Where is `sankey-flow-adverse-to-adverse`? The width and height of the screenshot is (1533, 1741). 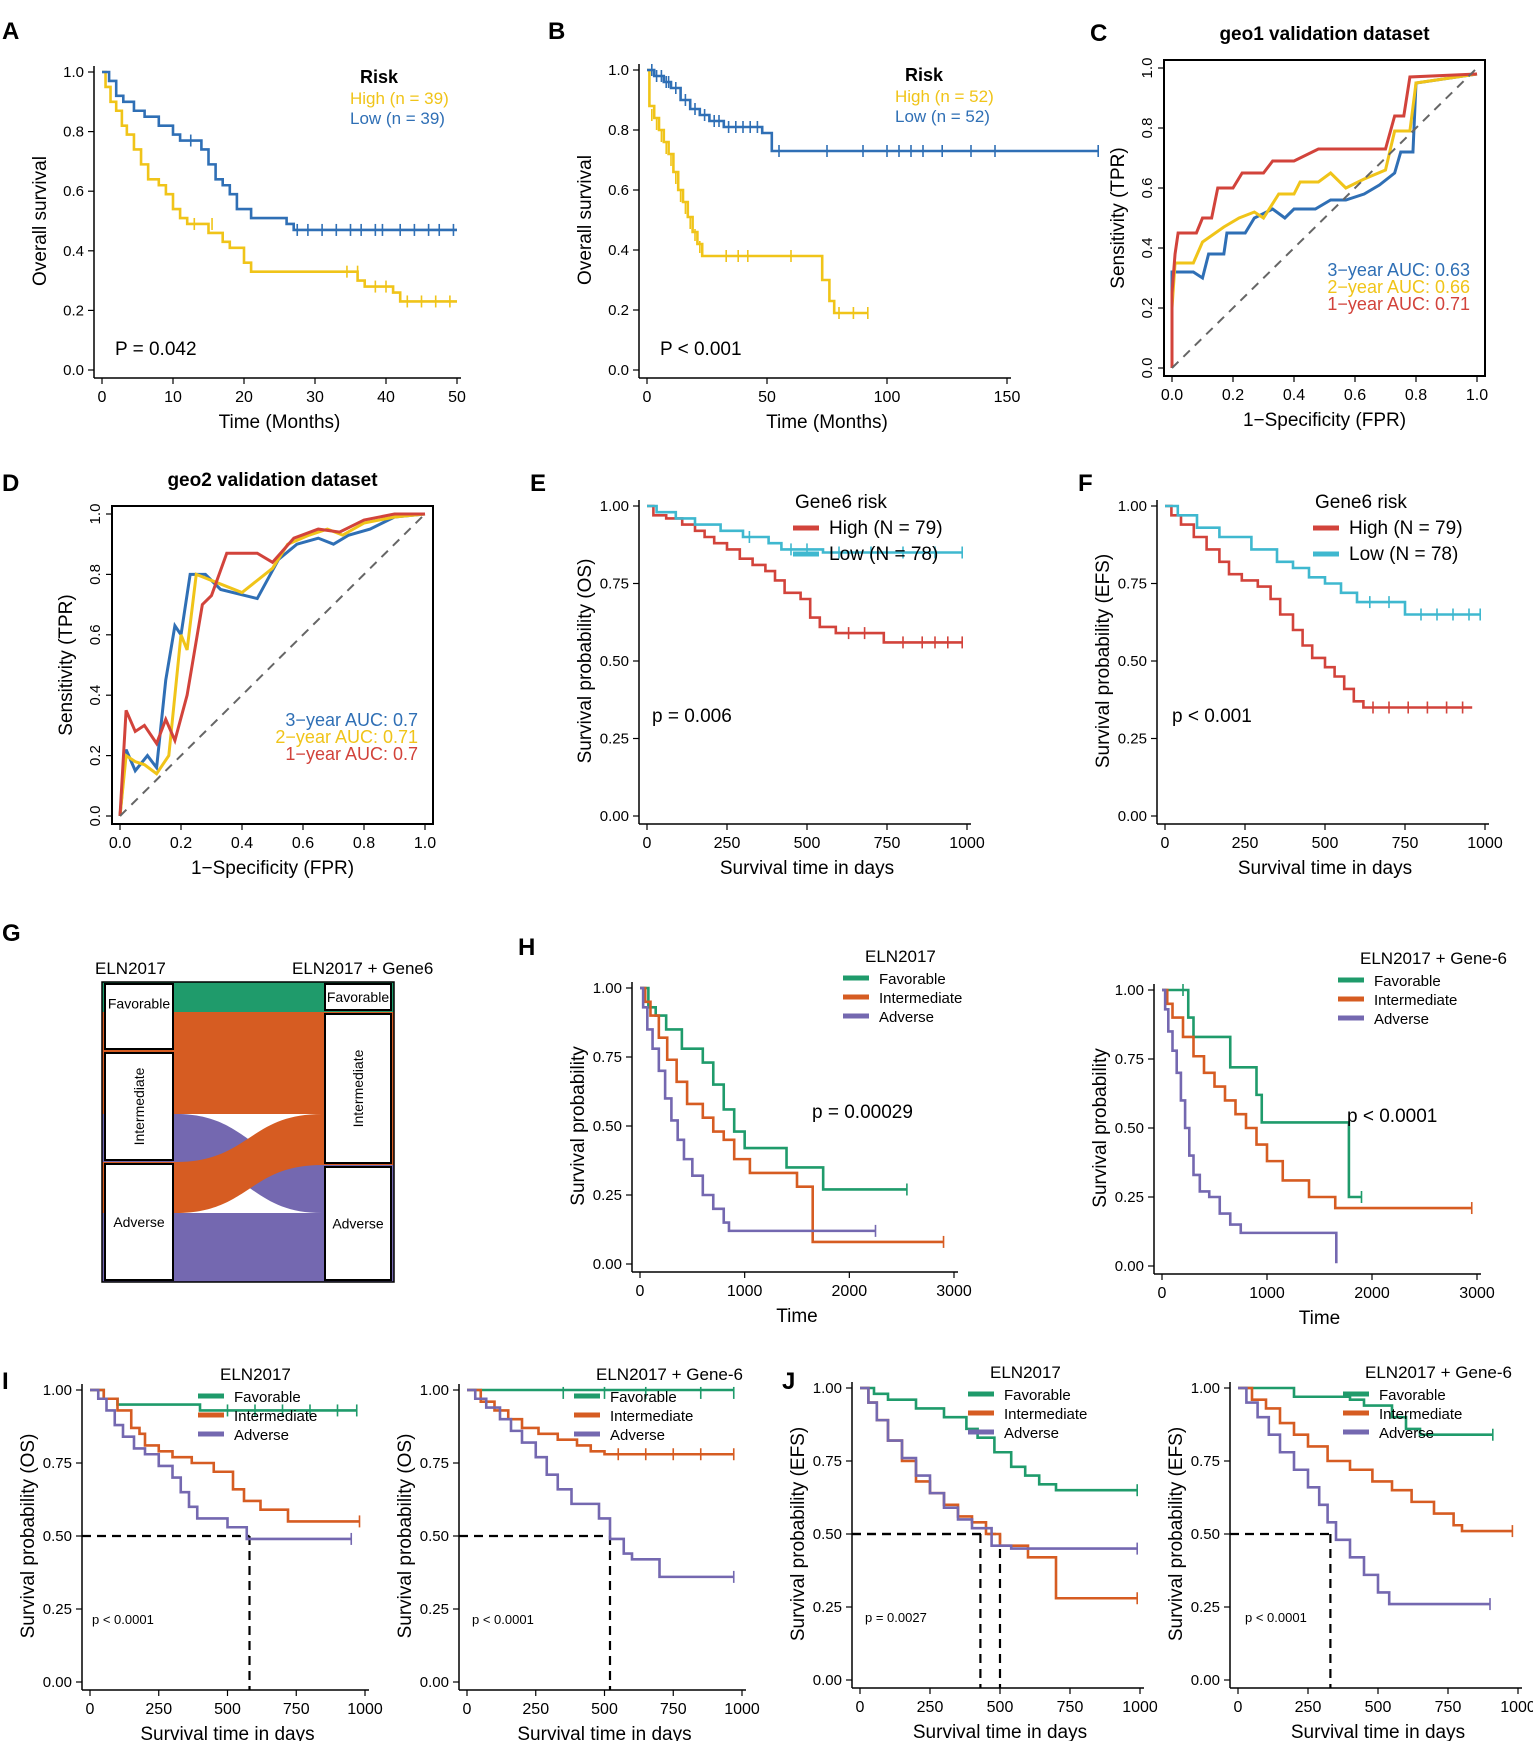 sankey-flow-adverse-to-adverse is located at coordinates (248, 1247).